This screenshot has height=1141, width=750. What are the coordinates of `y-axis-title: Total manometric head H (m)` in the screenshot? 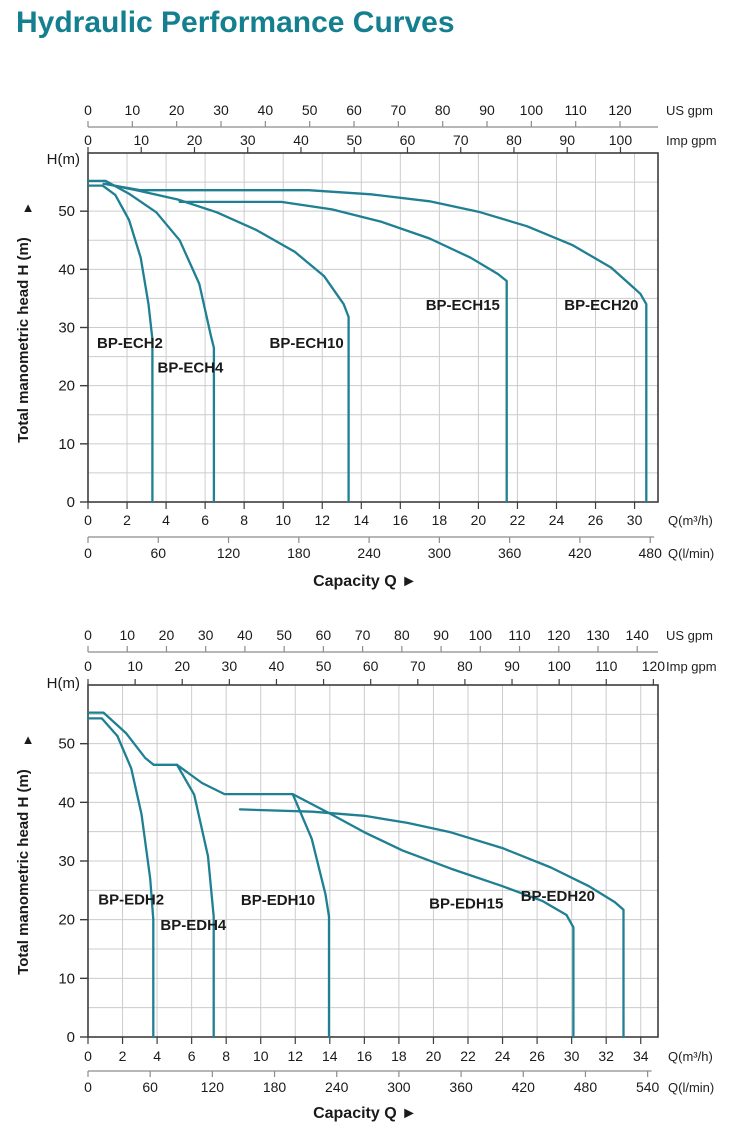 It's located at (23, 872).